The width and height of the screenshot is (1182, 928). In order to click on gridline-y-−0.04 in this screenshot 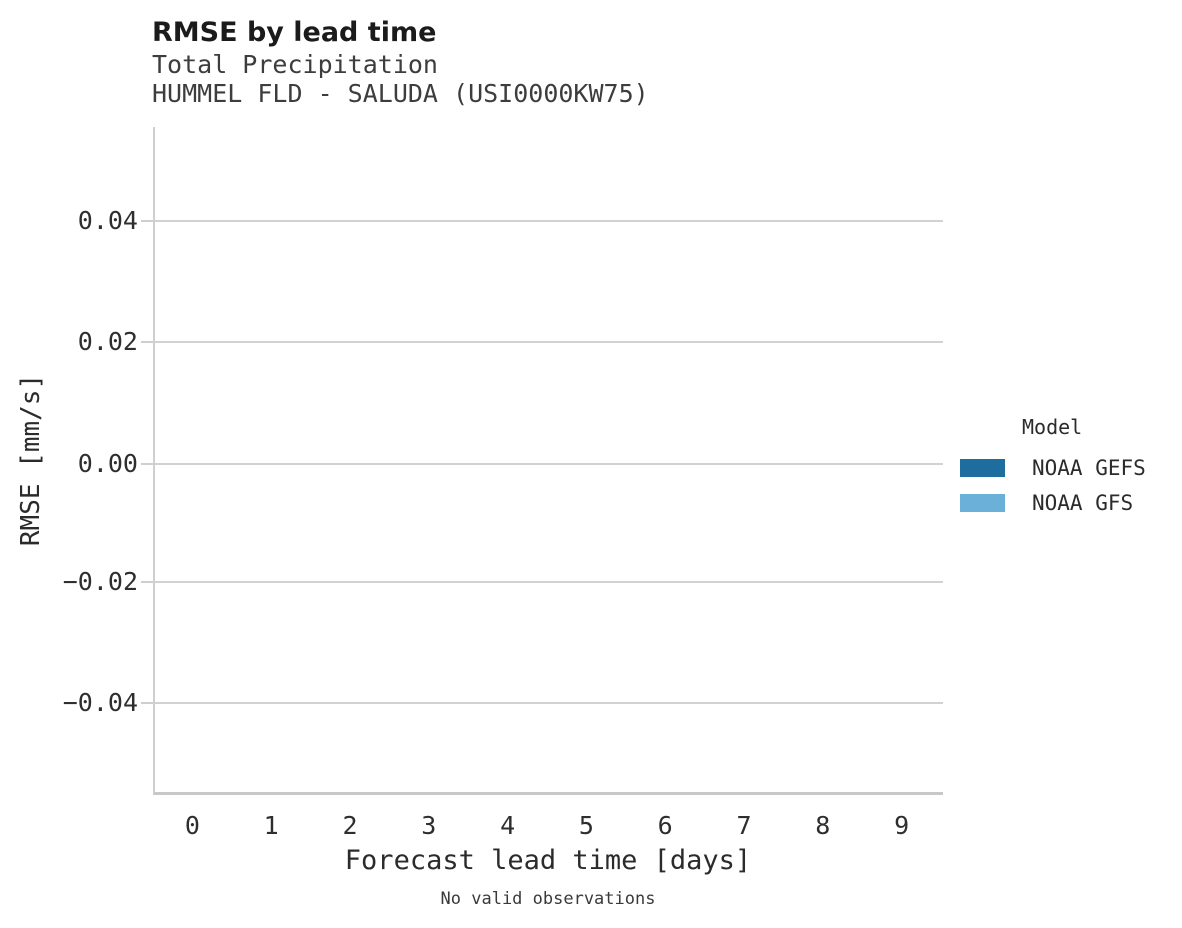, I will do `click(549, 703)`.